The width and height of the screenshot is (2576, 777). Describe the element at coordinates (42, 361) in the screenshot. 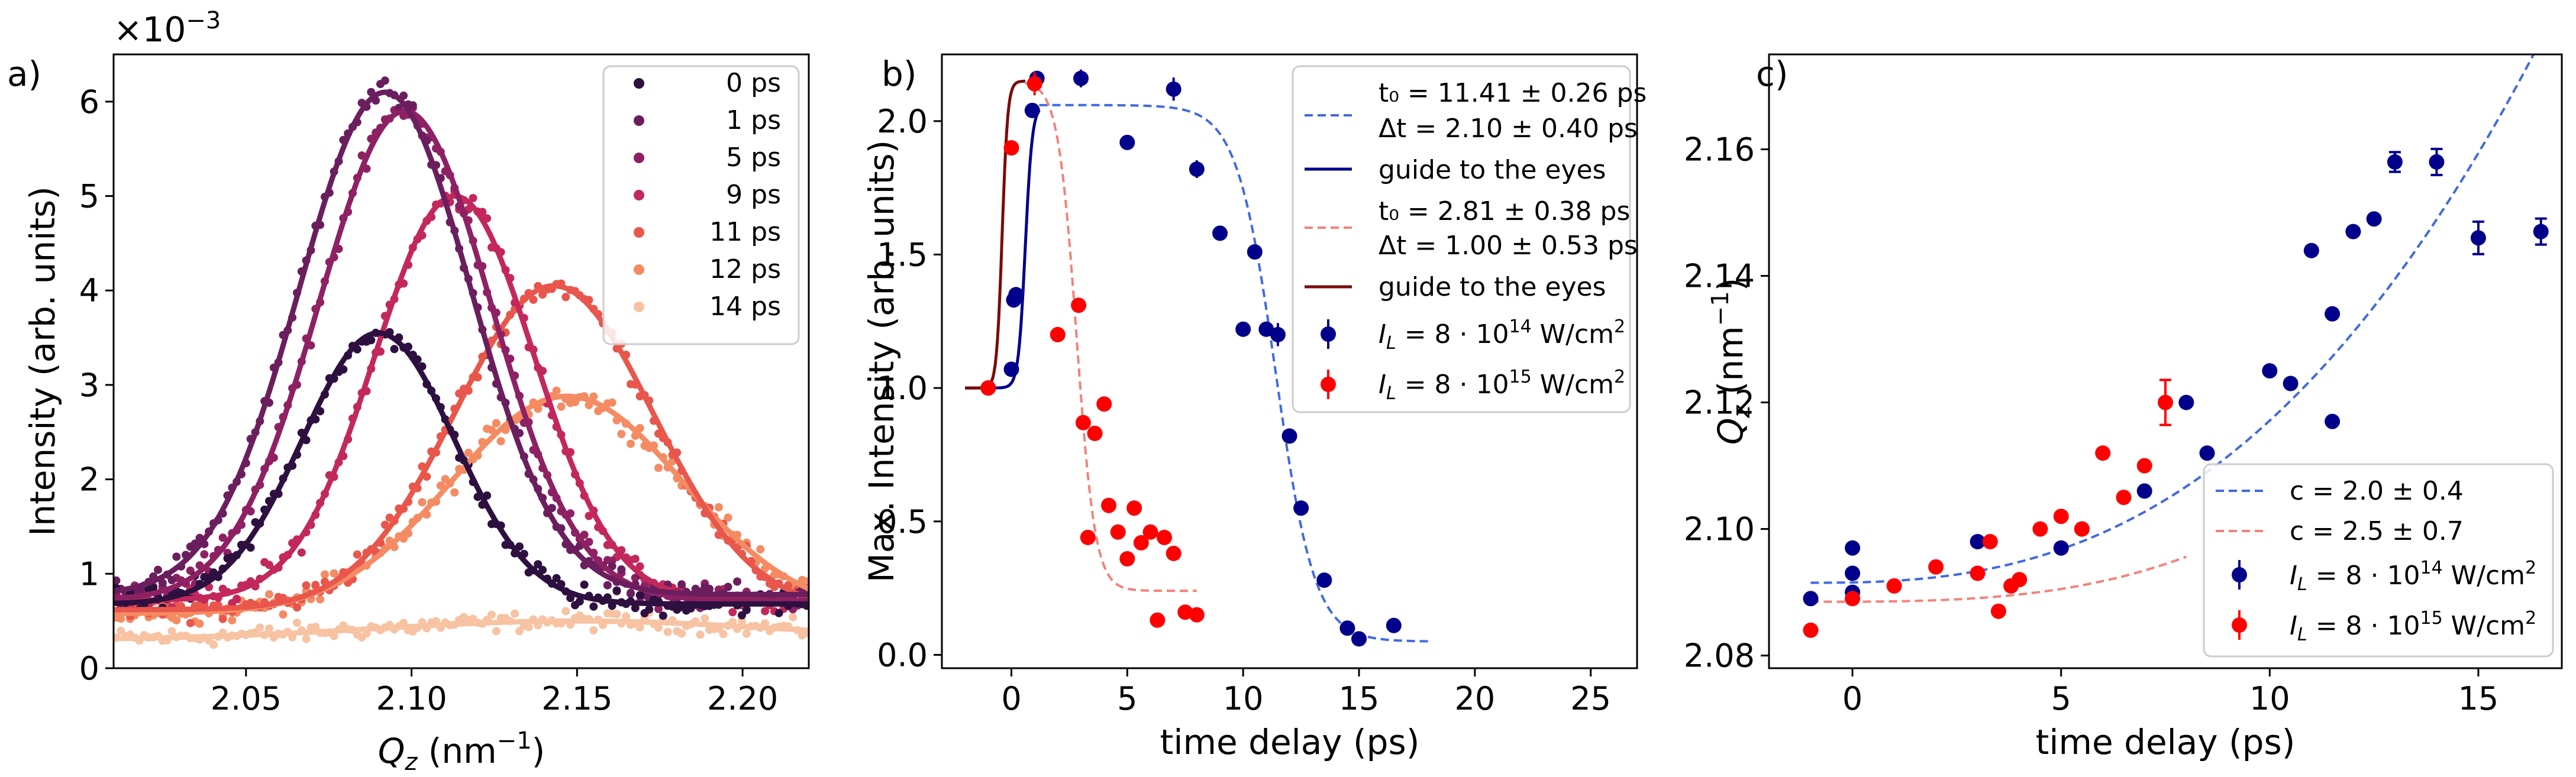

I see `panel-a-y-label: Intensity (arb. units)` at that location.